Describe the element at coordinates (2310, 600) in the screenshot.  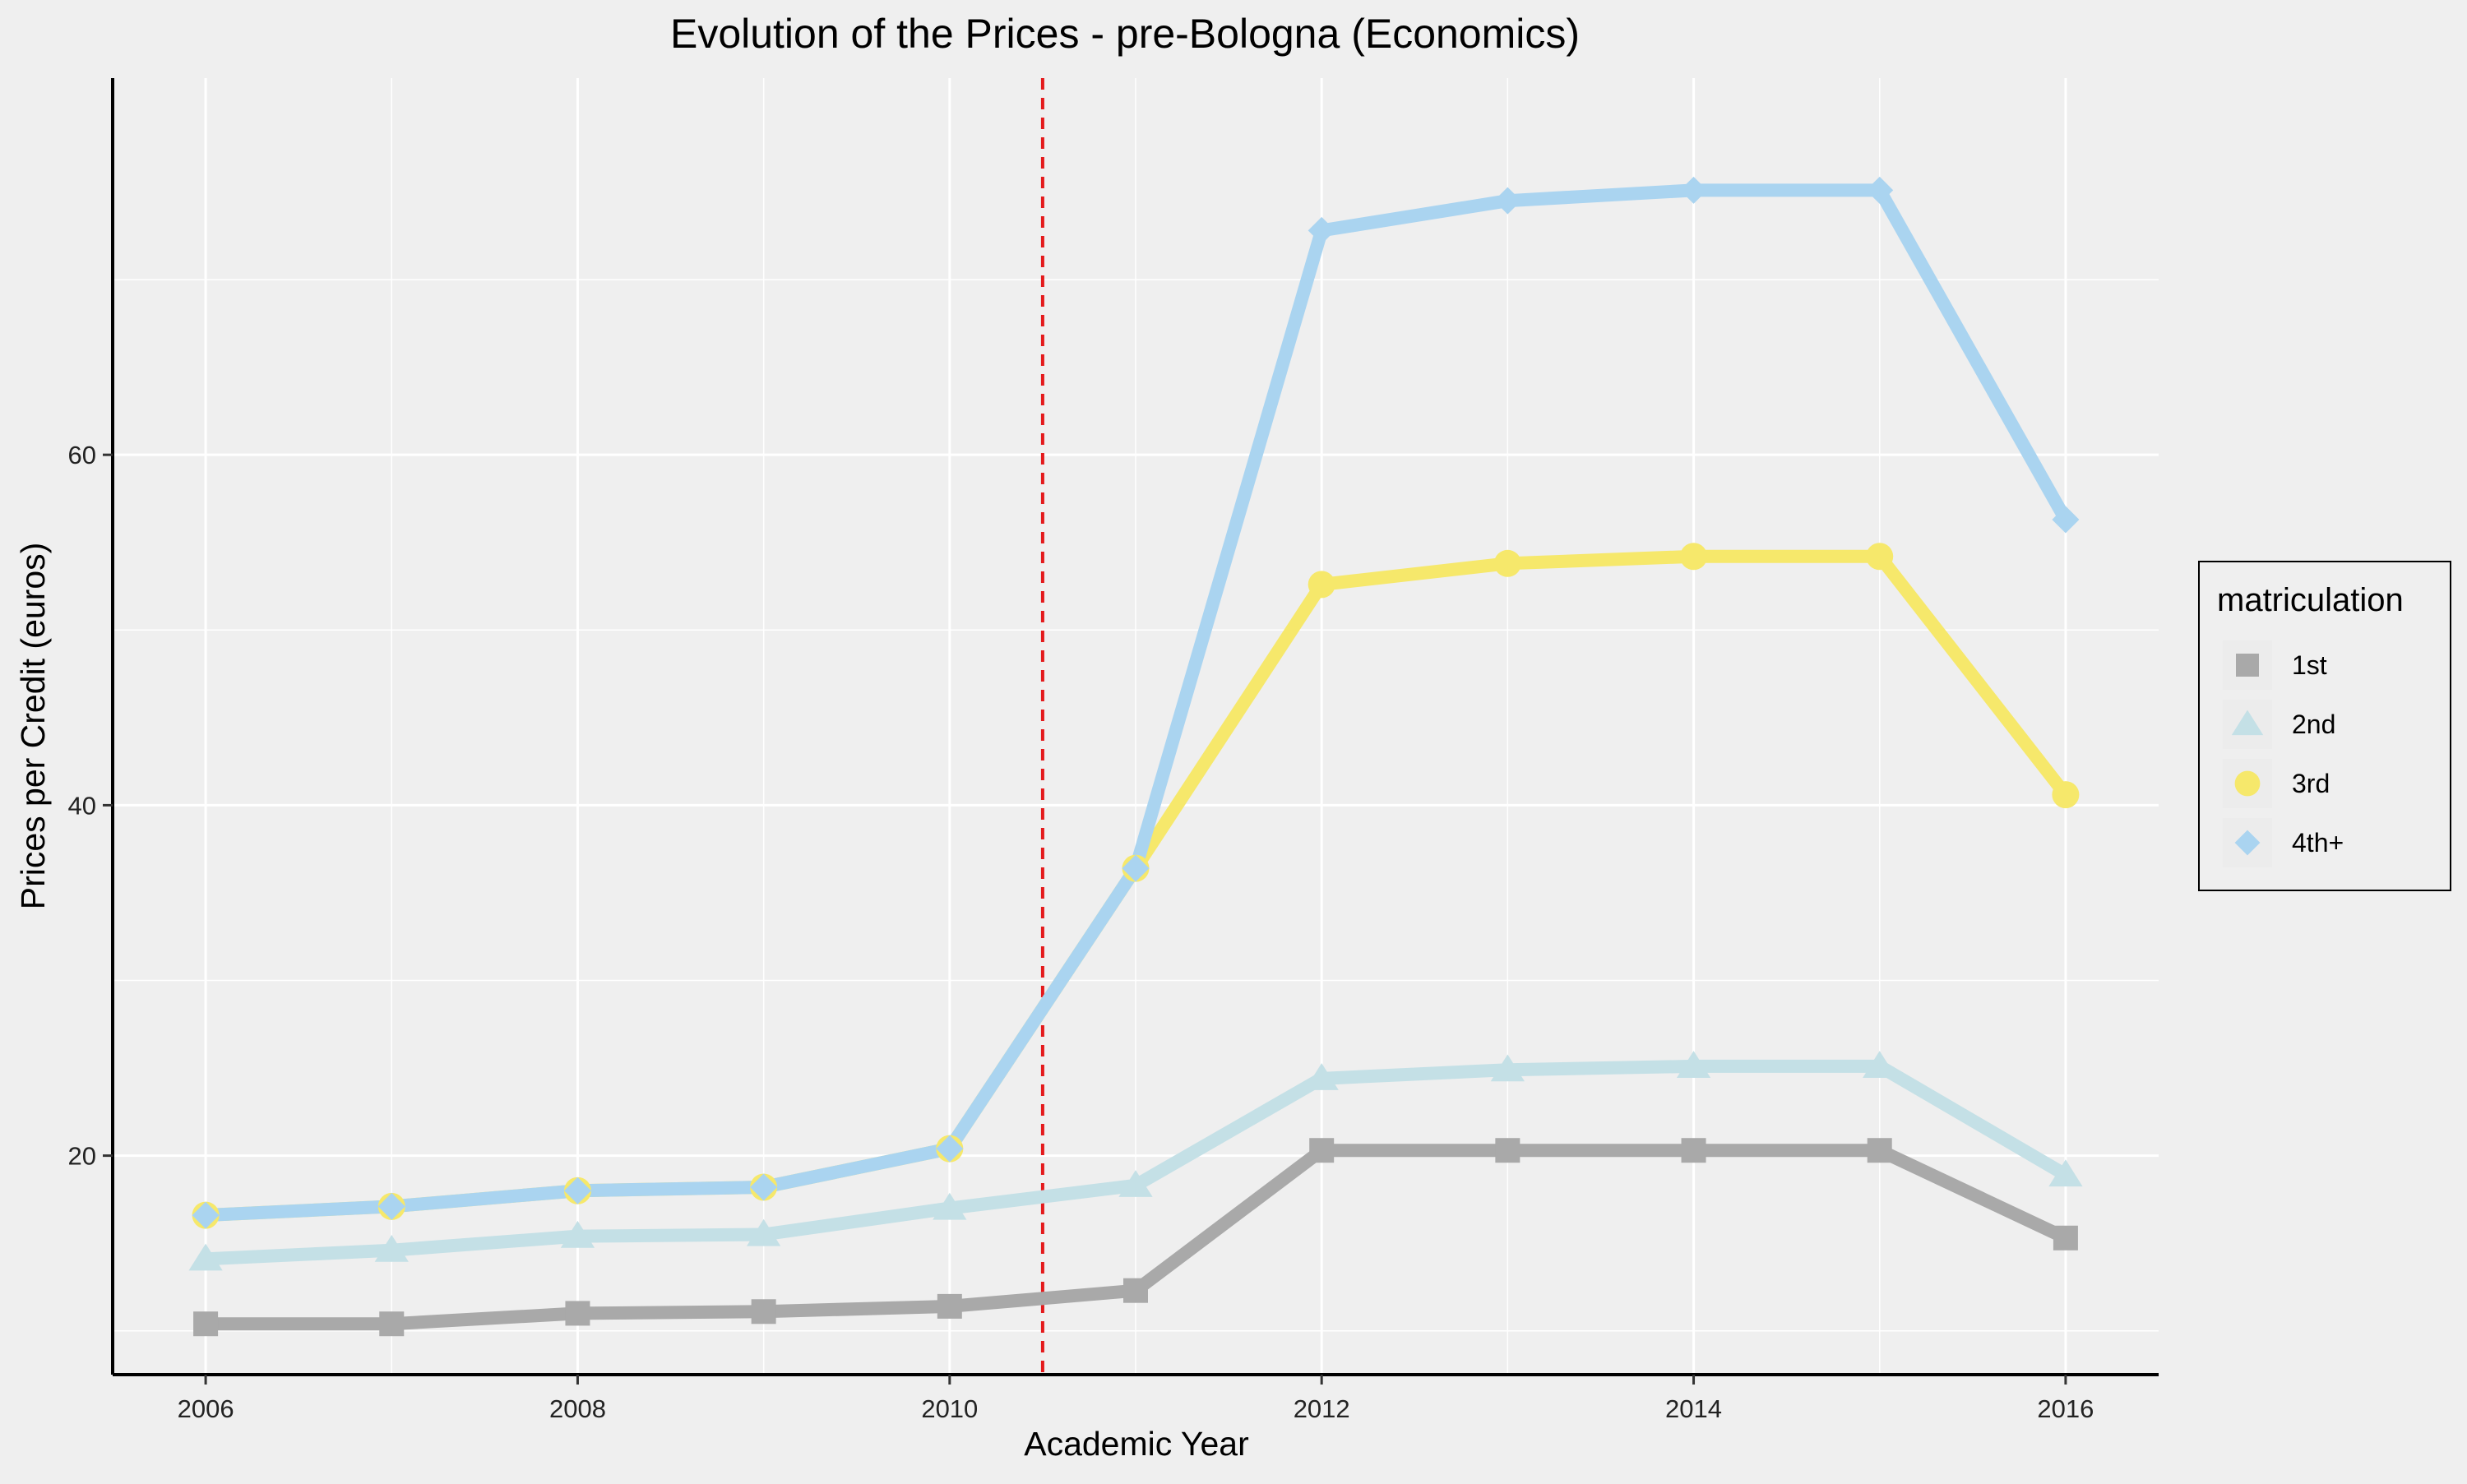
I see `legend-title: matriculation` at that location.